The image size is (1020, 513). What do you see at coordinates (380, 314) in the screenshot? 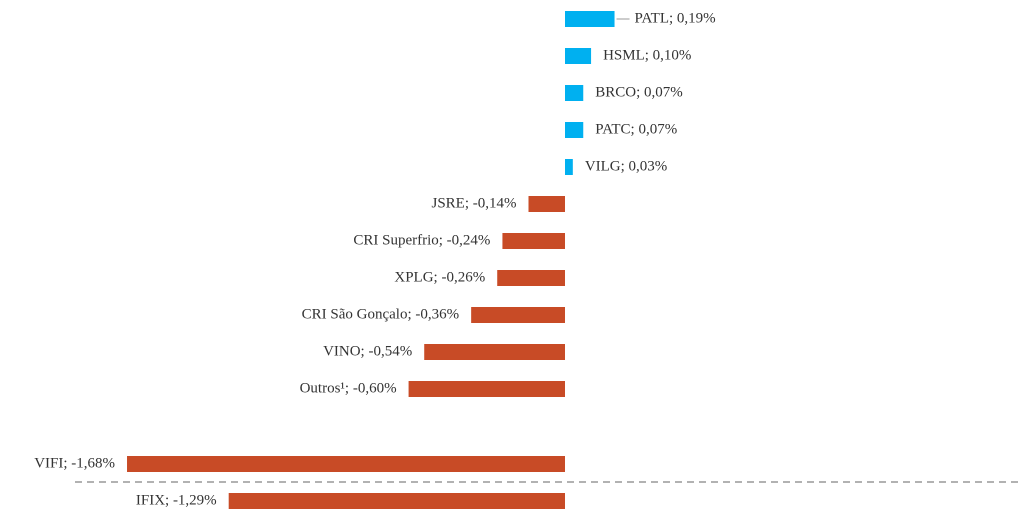
I see `data-label: CRI São Gonçalo; -0,36%` at bounding box center [380, 314].